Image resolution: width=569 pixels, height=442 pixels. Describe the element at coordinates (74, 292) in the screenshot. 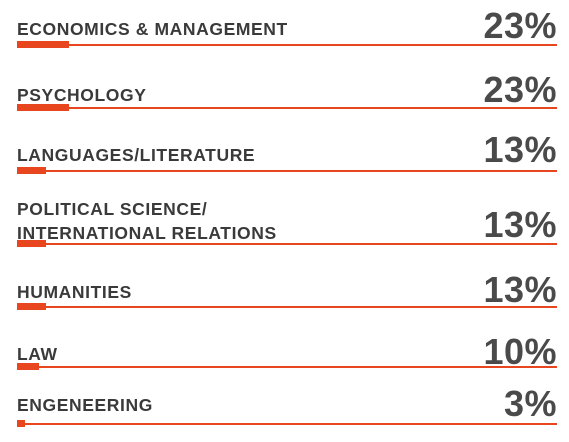

I see `category-label: HUMANITIES` at that location.